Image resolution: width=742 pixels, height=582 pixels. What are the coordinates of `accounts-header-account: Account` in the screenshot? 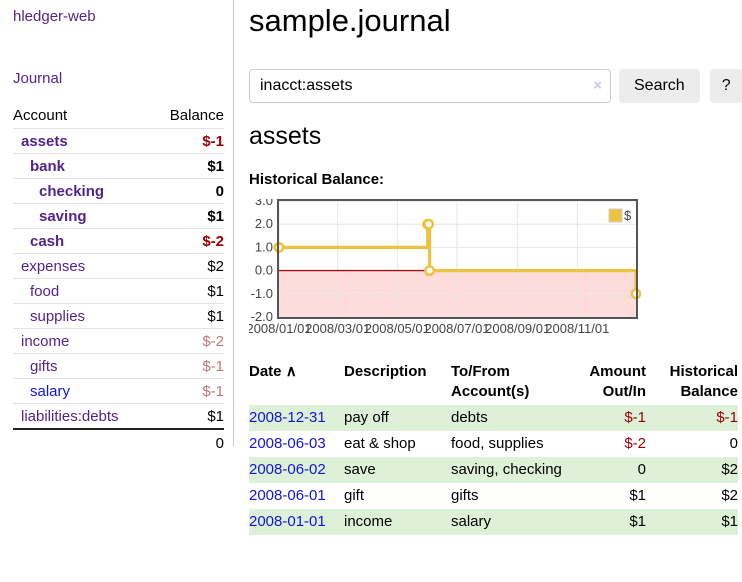 It's located at (40, 115).